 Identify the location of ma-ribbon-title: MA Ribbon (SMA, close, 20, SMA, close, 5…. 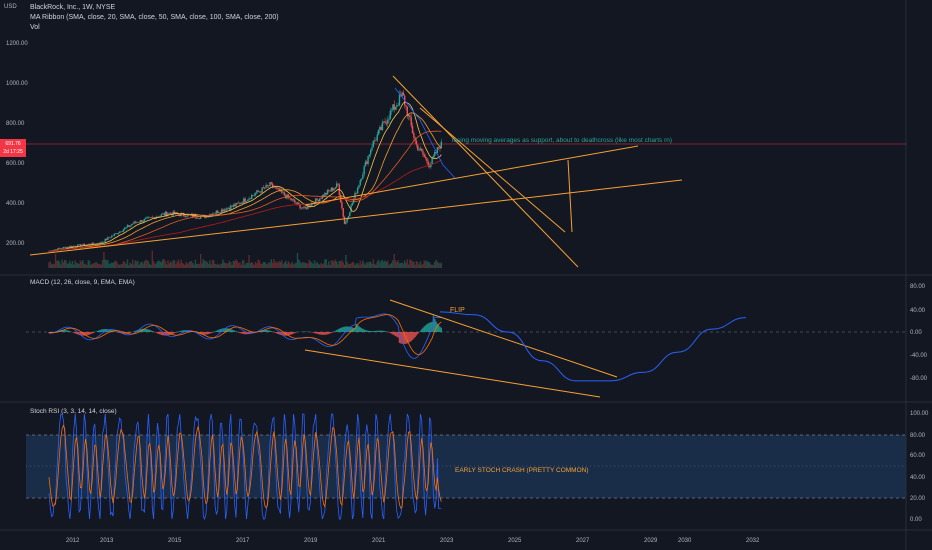
(154, 17).